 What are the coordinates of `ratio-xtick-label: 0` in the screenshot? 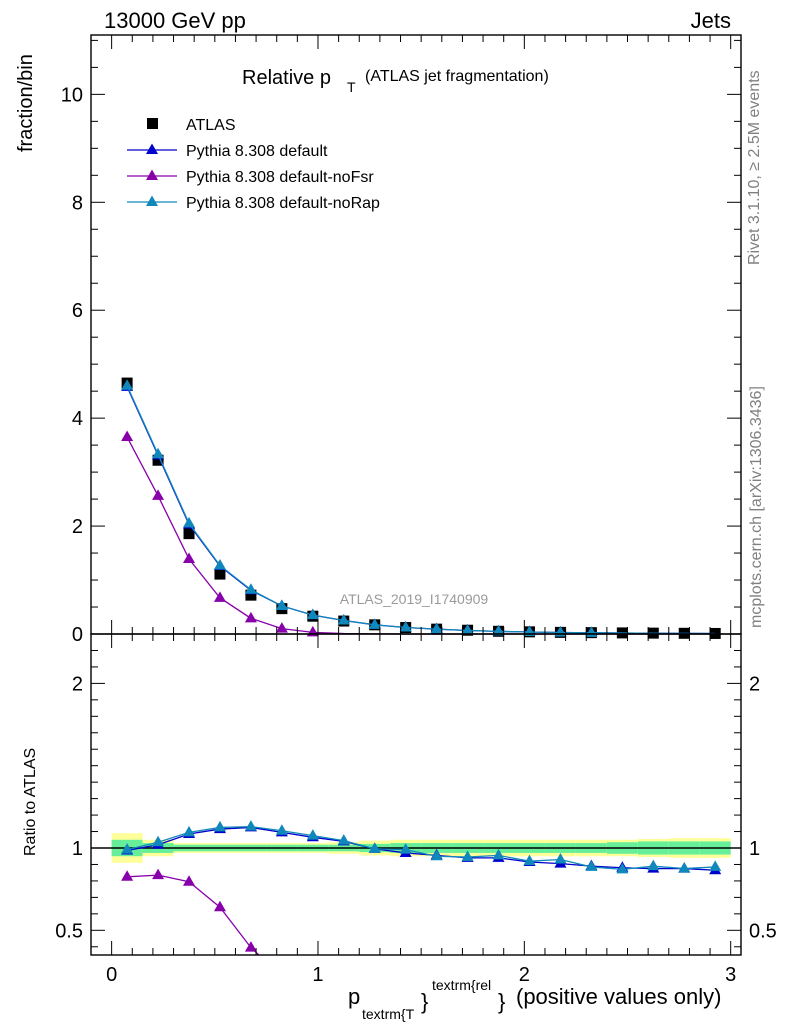 It's located at (111, 975).